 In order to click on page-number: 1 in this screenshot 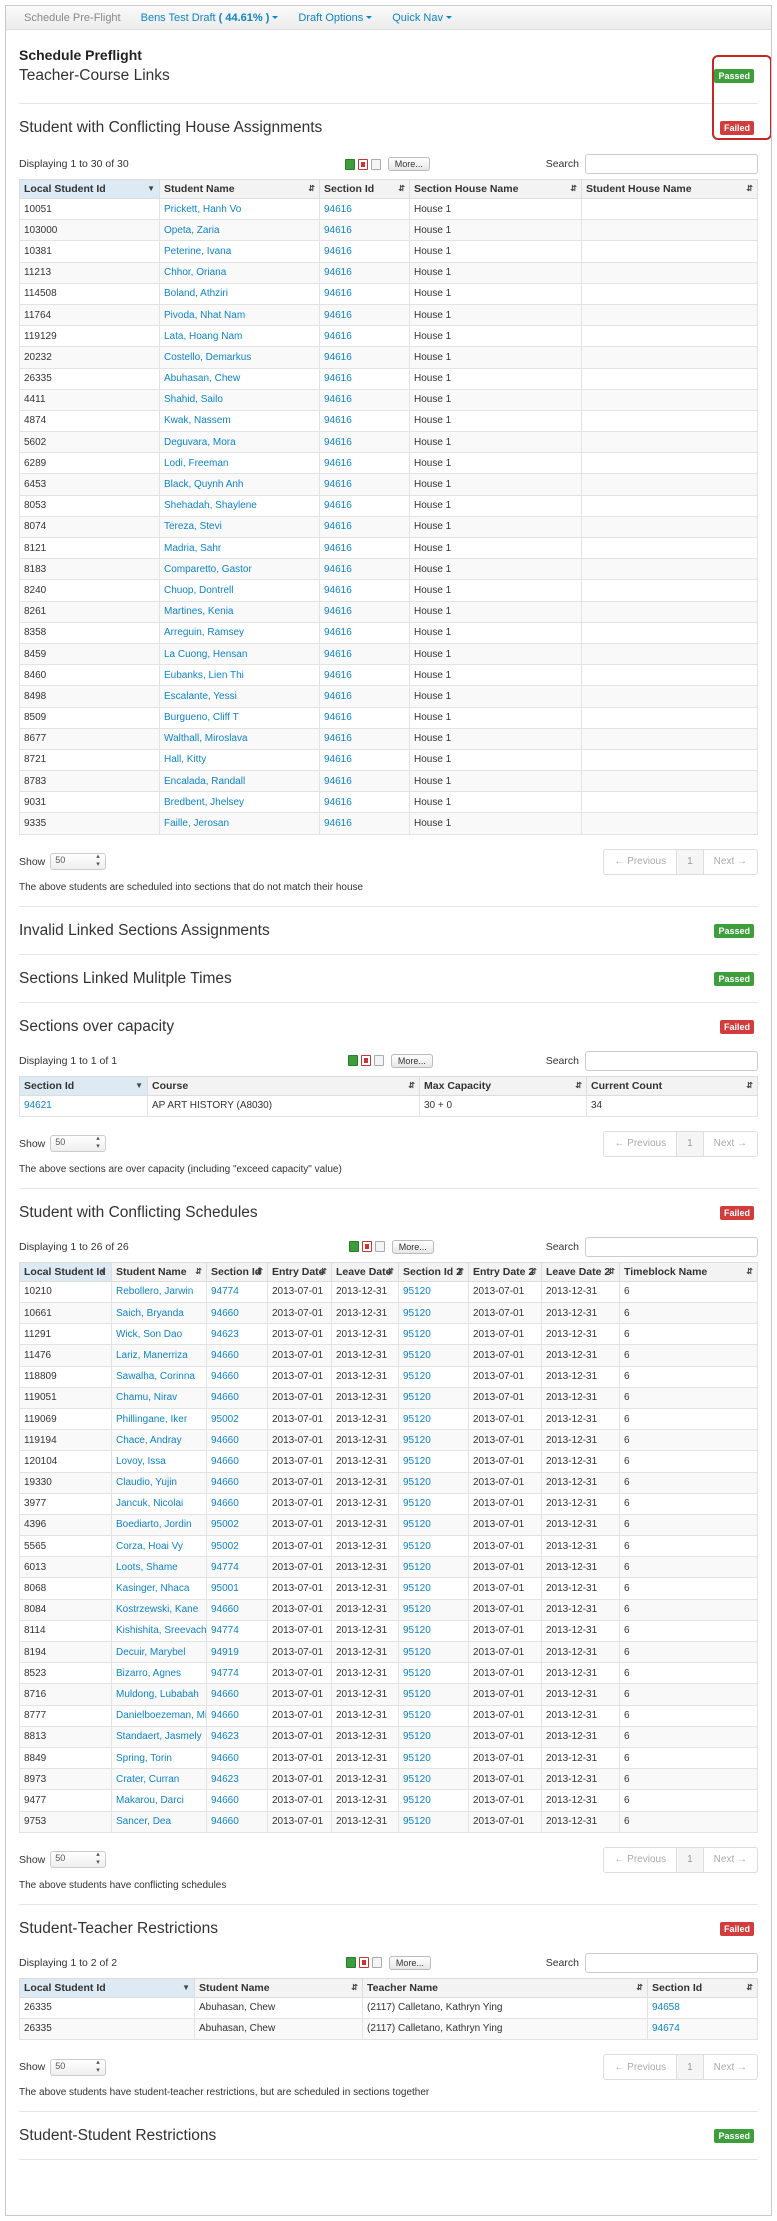, I will do `click(690, 861)`.